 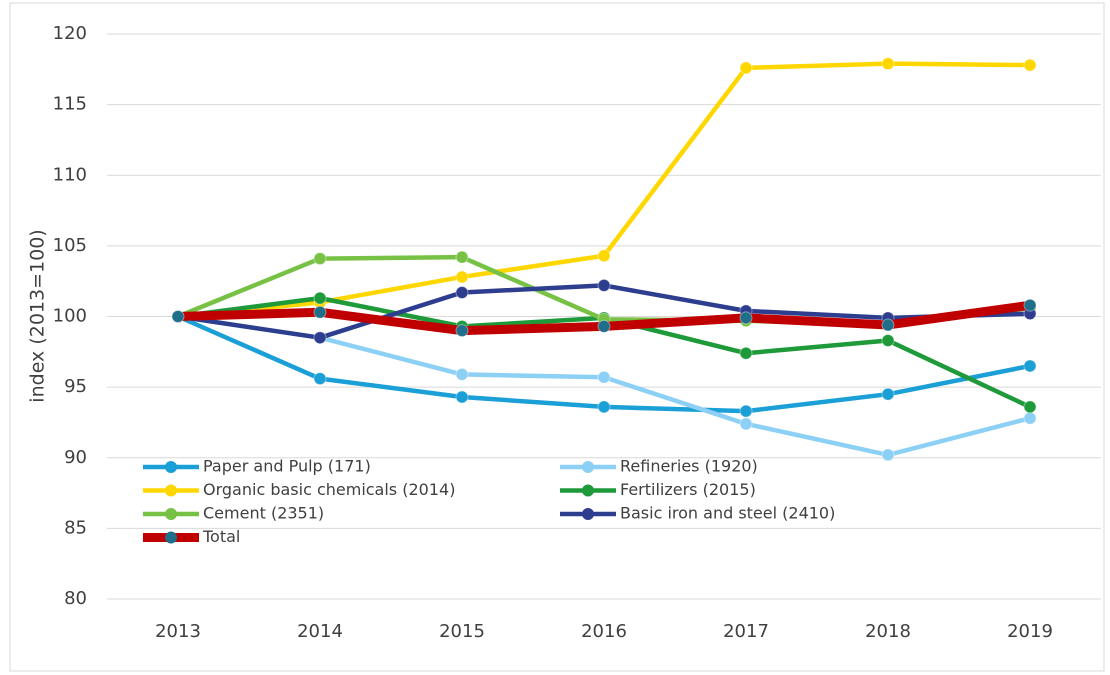 I want to click on legend-label: Refineries (1920), so click(x=689, y=466).